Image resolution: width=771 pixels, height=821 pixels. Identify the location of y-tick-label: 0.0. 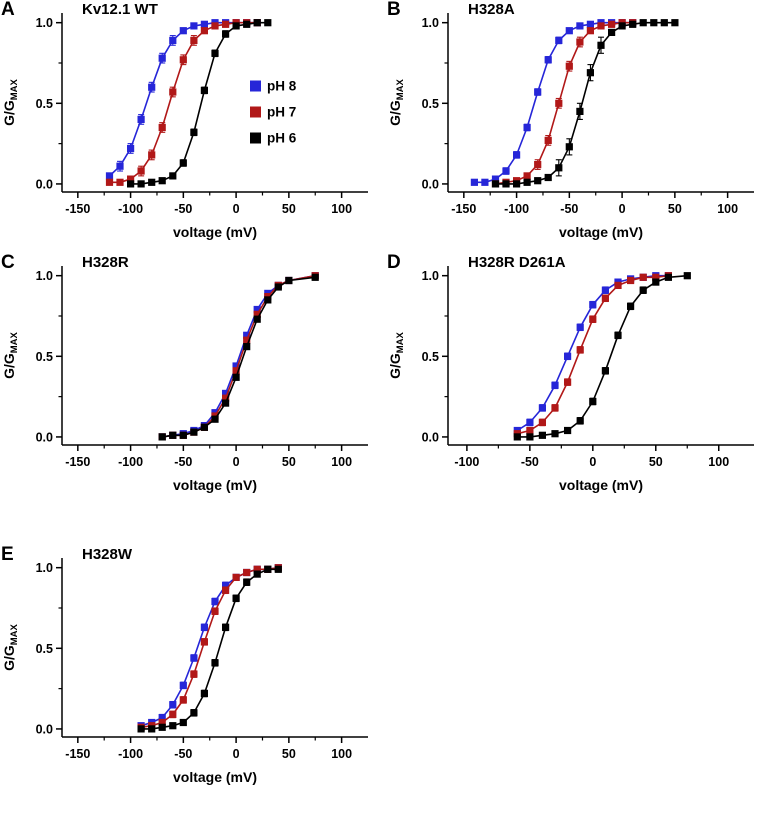
(44, 437).